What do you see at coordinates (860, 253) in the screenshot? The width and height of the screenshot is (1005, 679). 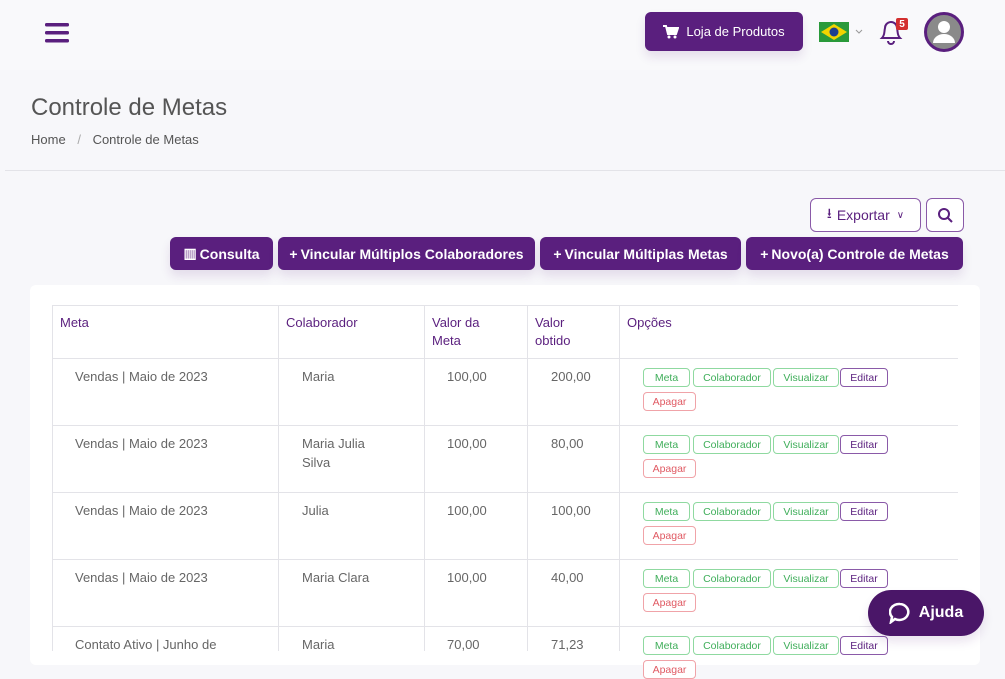 I see `button-label: Novo(a) Controle de Metas` at bounding box center [860, 253].